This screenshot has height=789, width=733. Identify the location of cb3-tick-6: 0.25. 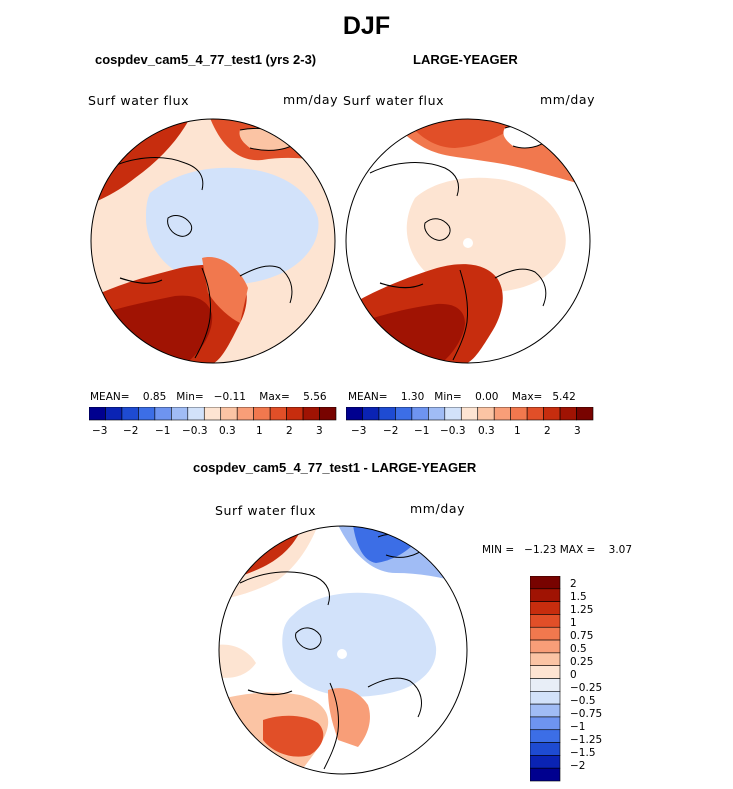
(582, 662).